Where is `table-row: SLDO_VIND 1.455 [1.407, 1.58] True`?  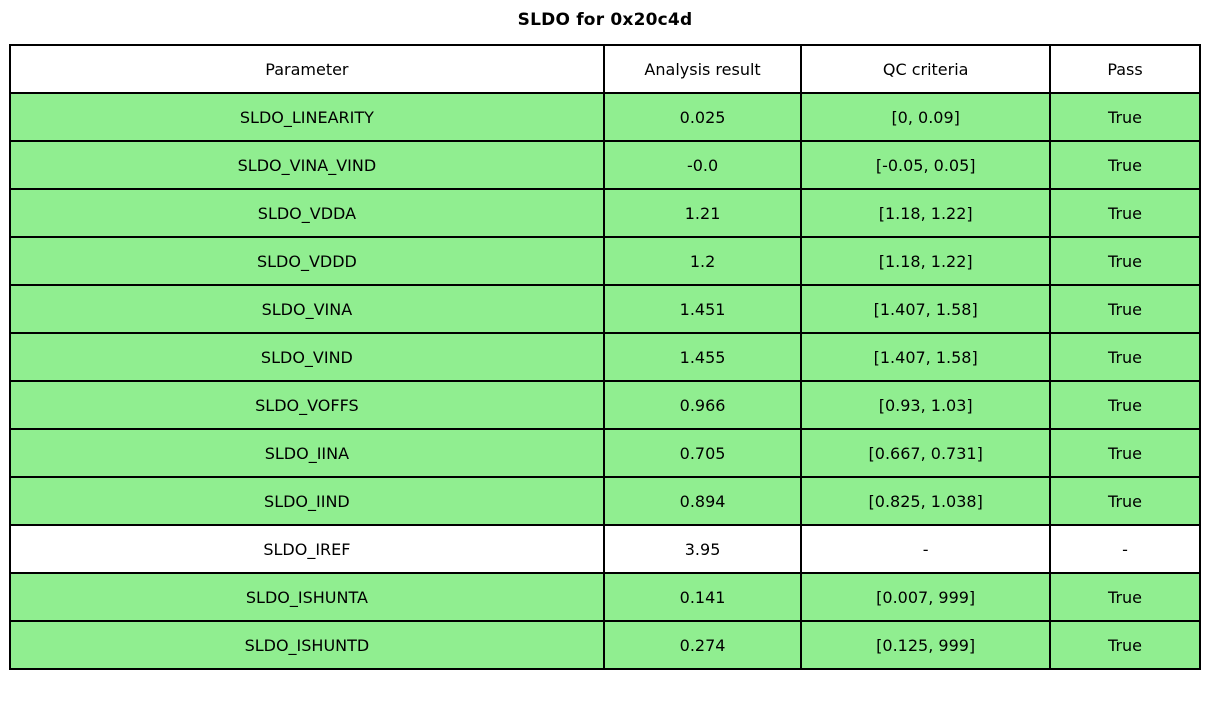
table-row: SLDO_VIND 1.455 [1.407, 1.58] True is located at coordinates (605, 357).